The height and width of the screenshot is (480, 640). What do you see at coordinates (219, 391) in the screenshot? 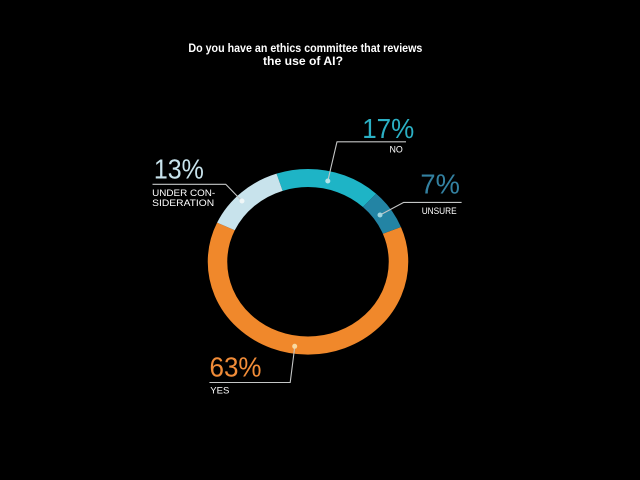
I see `svg-text: YES` at bounding box center [219, 391].